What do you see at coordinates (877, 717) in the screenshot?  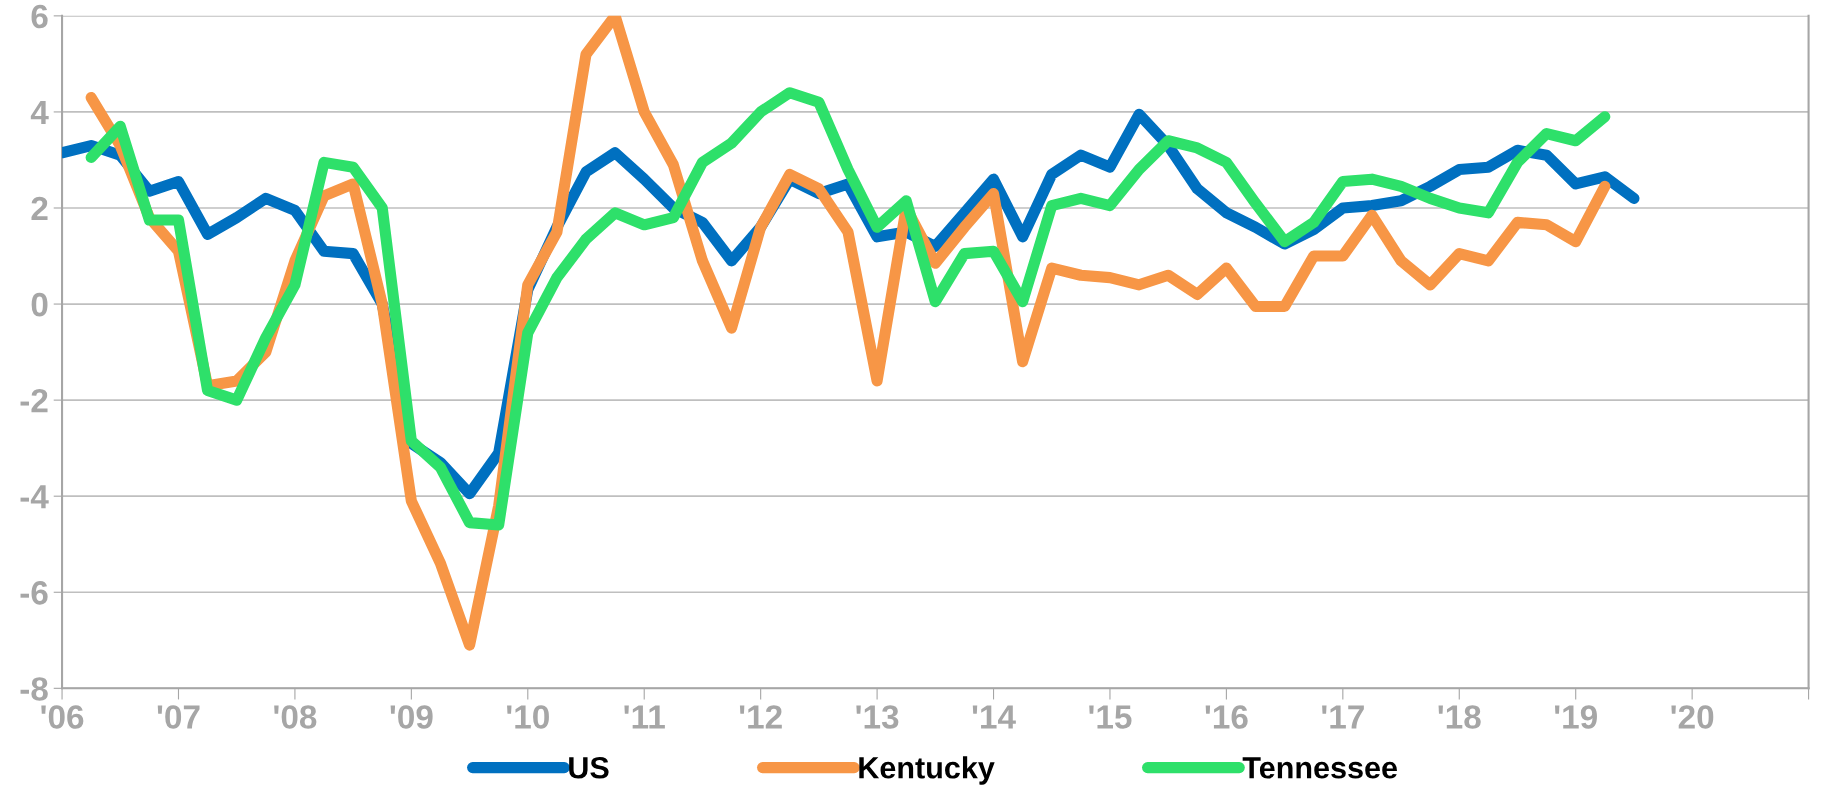 I see `x-tick-label: '13` at bounding box center [877, 717].